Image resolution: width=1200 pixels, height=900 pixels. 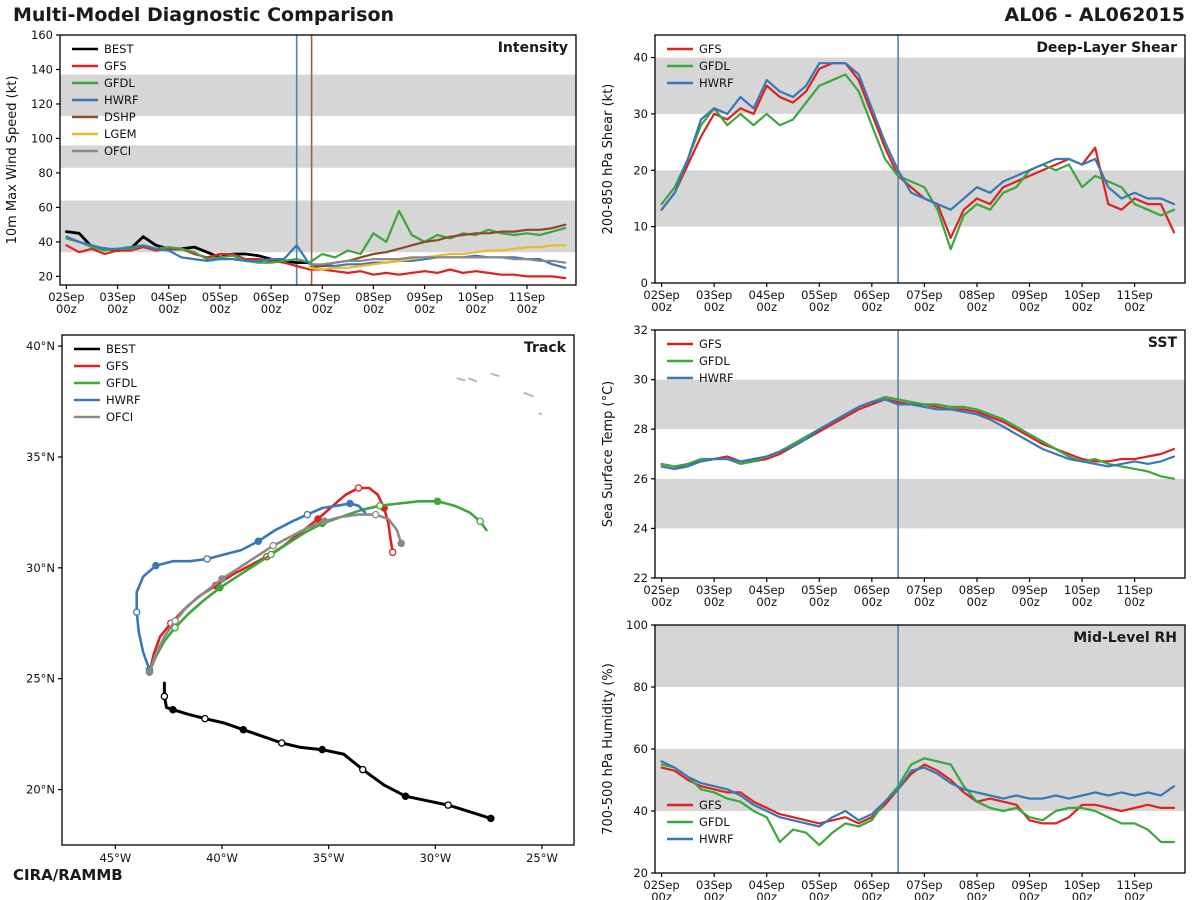 I want to click on panel-title: Intensity, so click(x=533, y=48).